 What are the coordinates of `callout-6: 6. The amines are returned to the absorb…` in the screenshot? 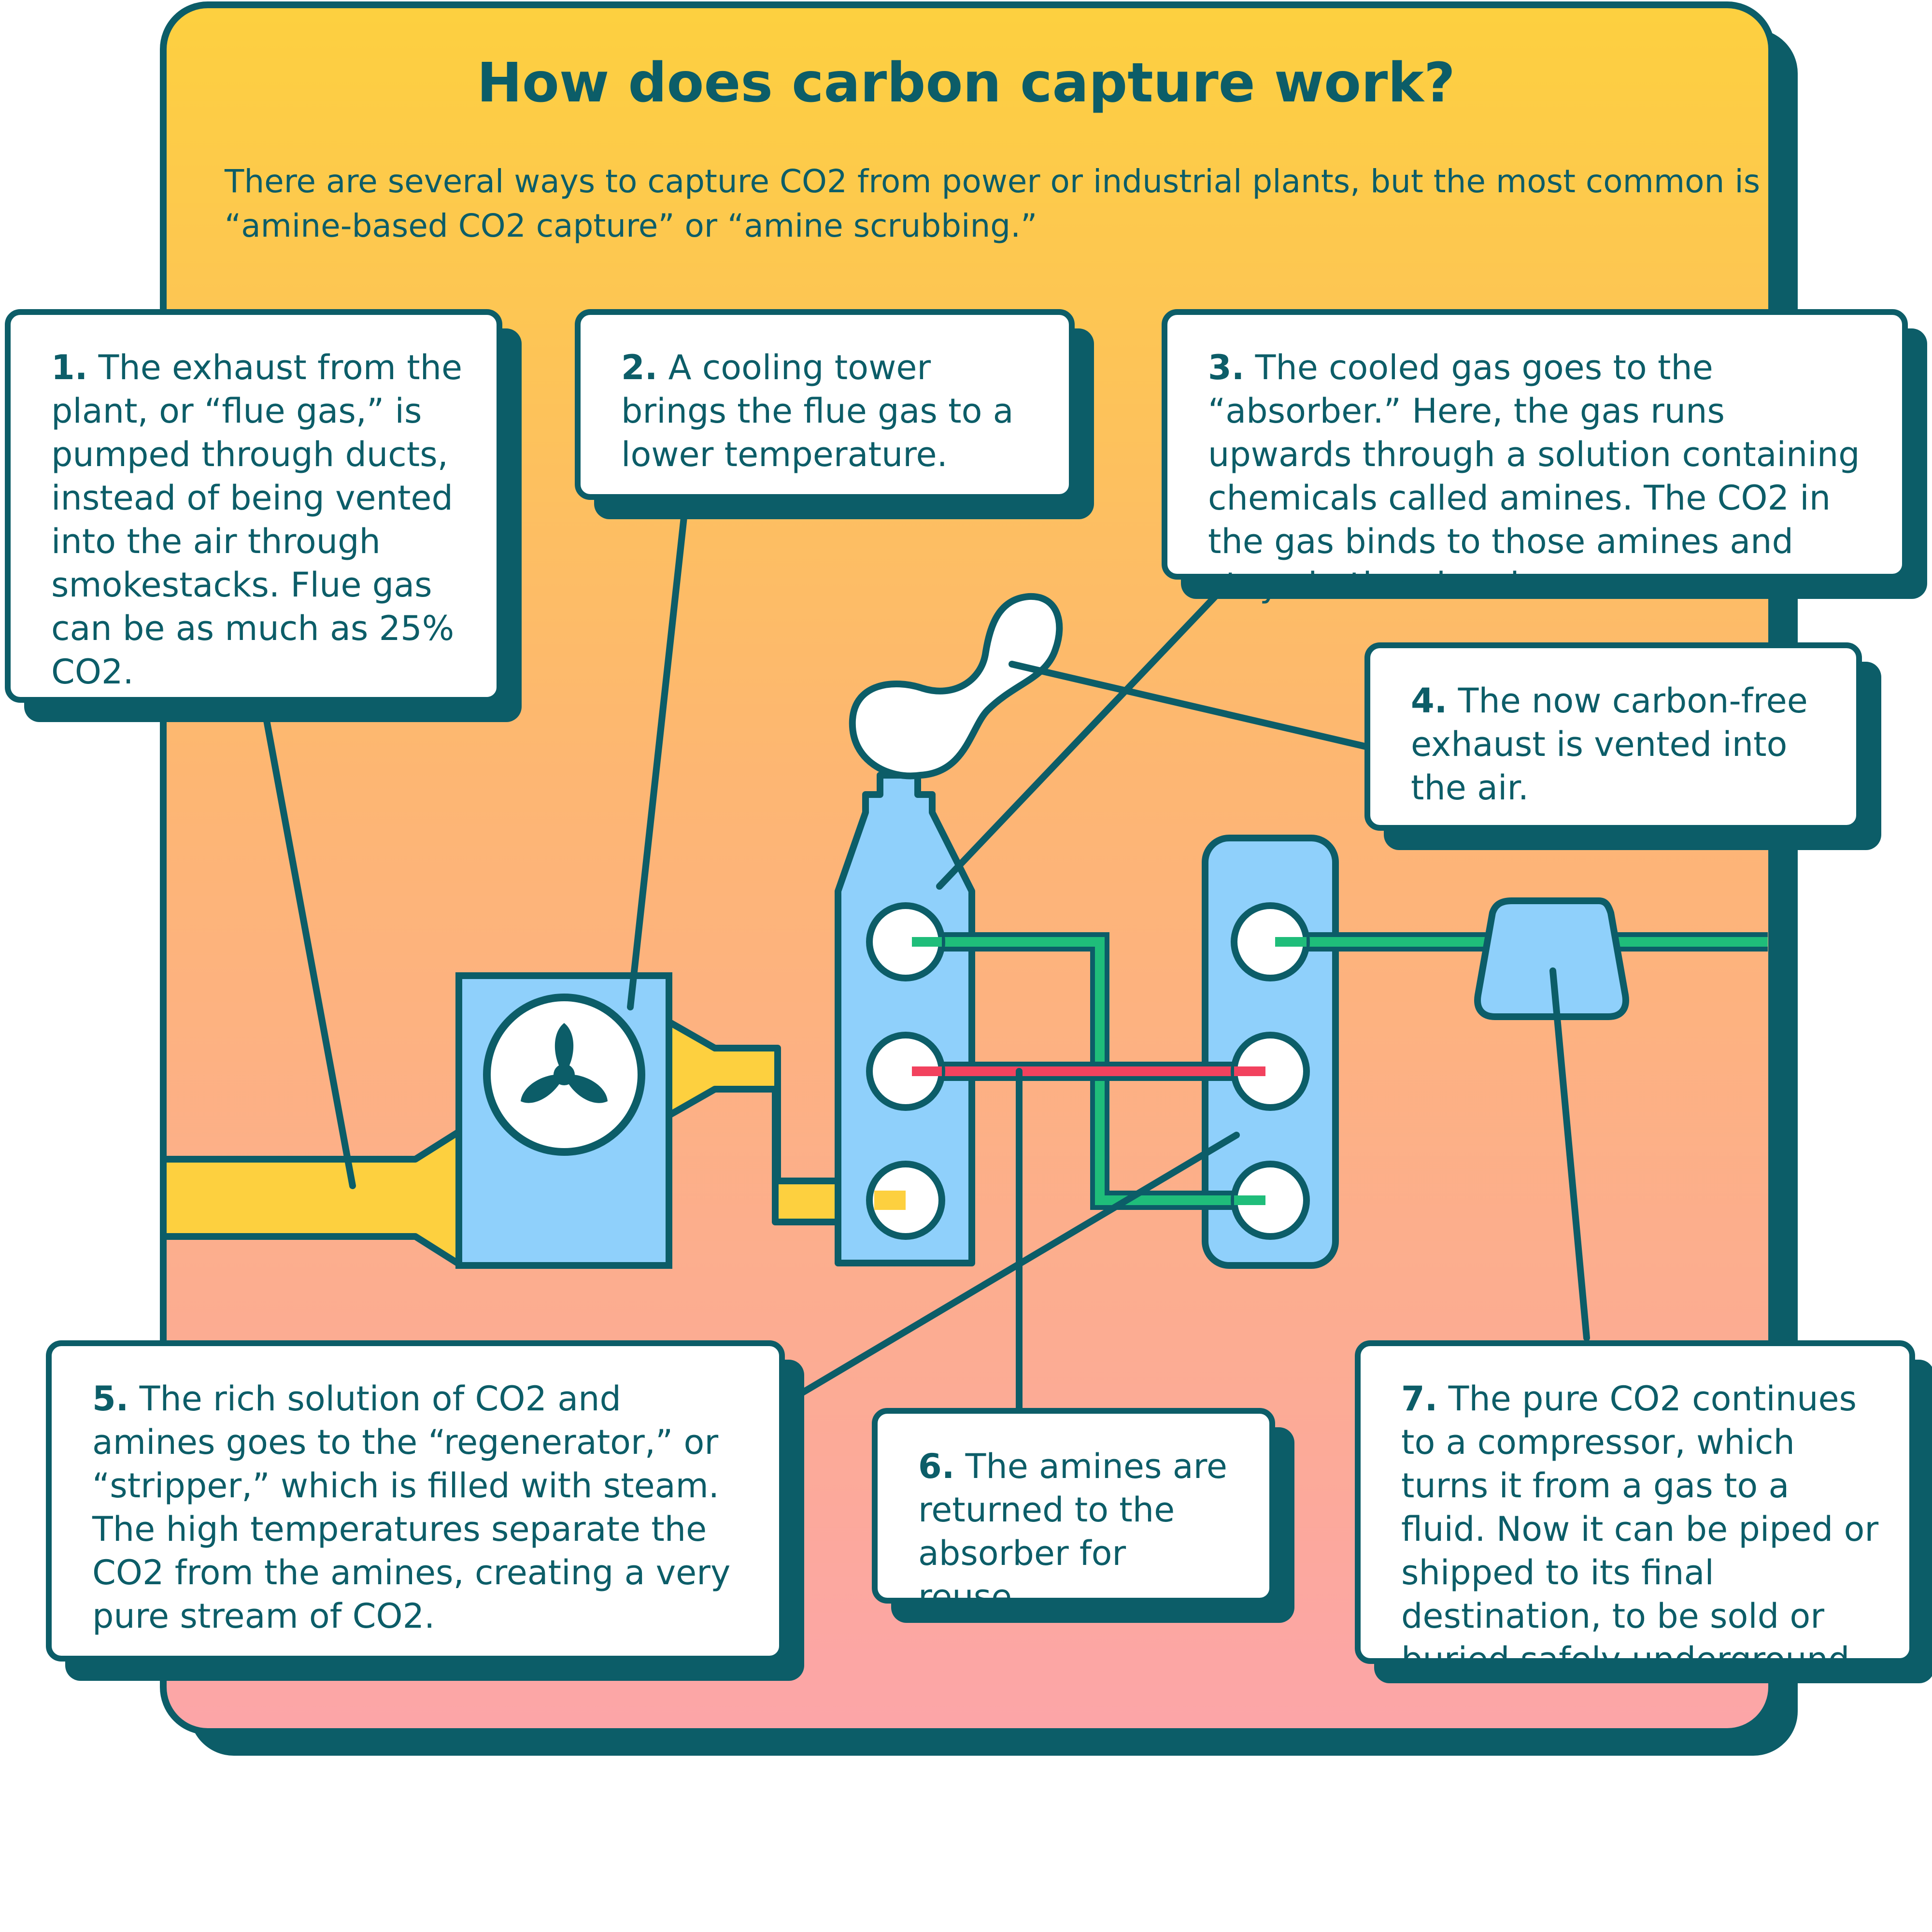 It's located at (1073, 1512).